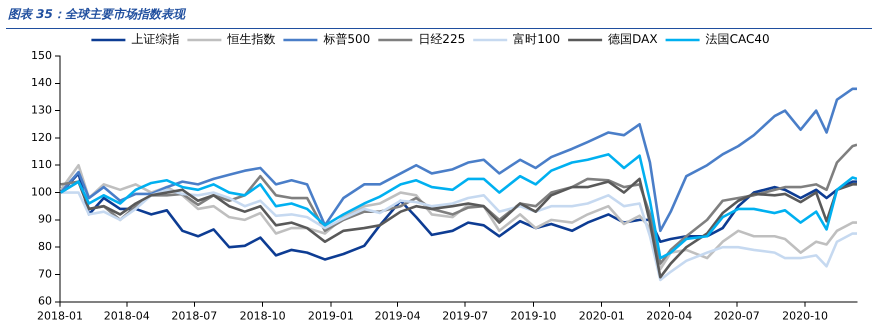 The width and height of the screenshot is (880, 336). Describe the element at coordinates (633, 39) in the screenshot. I see `legend-label: 德国DAX` at that location.